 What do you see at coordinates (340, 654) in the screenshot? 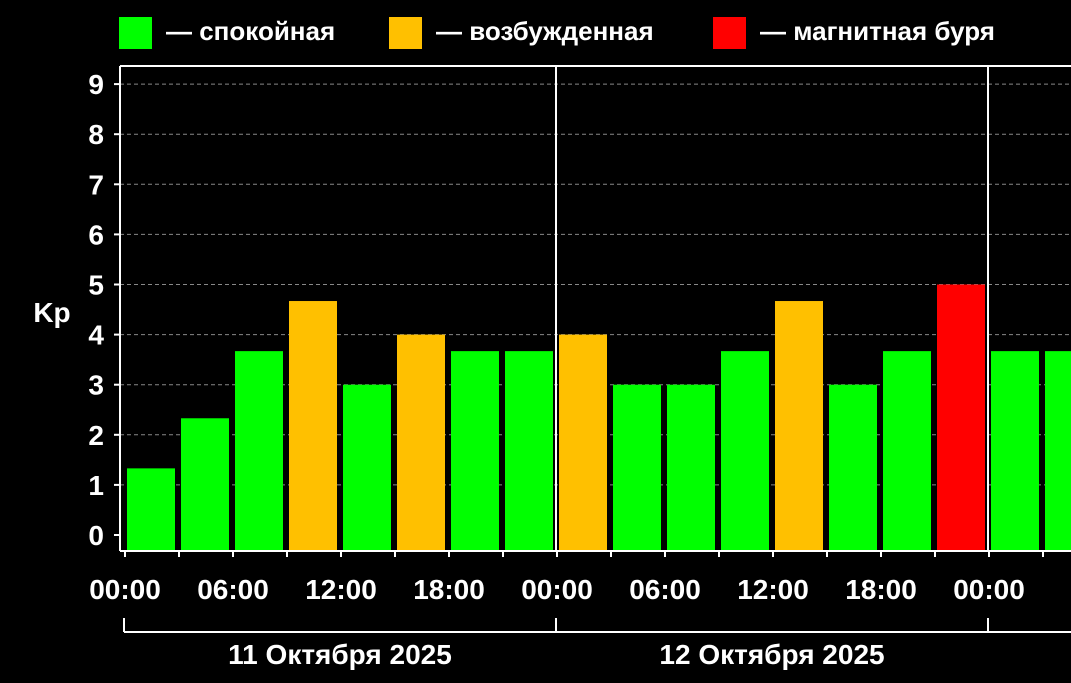
I see `day-label-0: 11 Октября 2025` at bounding box center [340, 654].